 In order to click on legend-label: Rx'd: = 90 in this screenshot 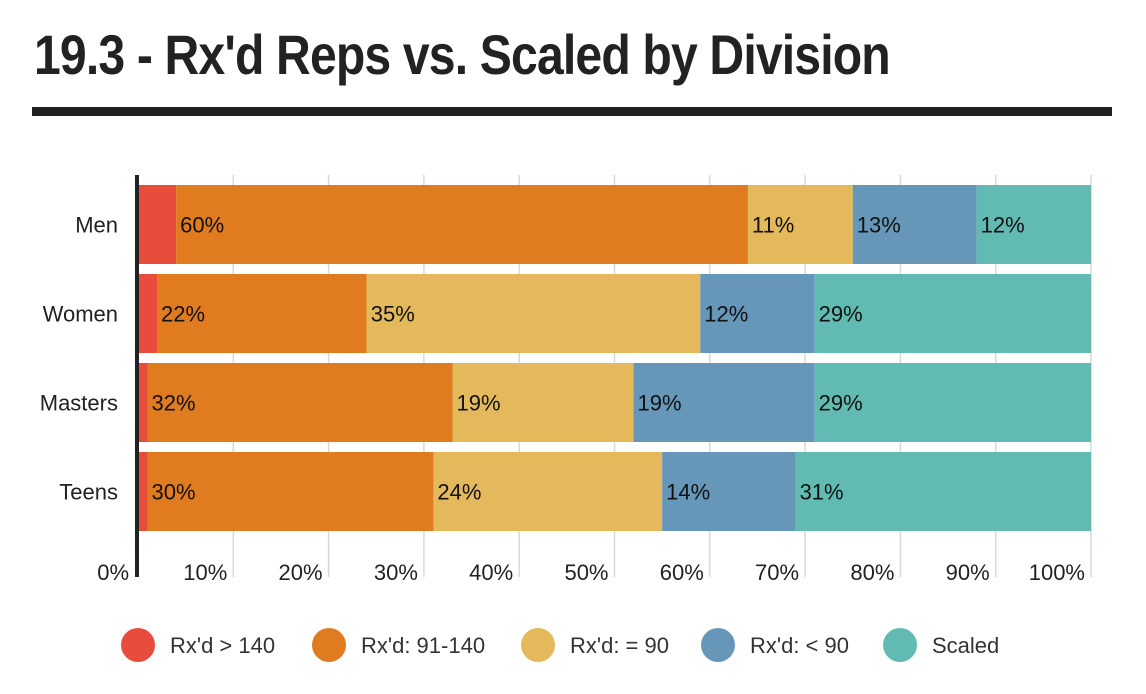, I will do `click(619, 645)`.